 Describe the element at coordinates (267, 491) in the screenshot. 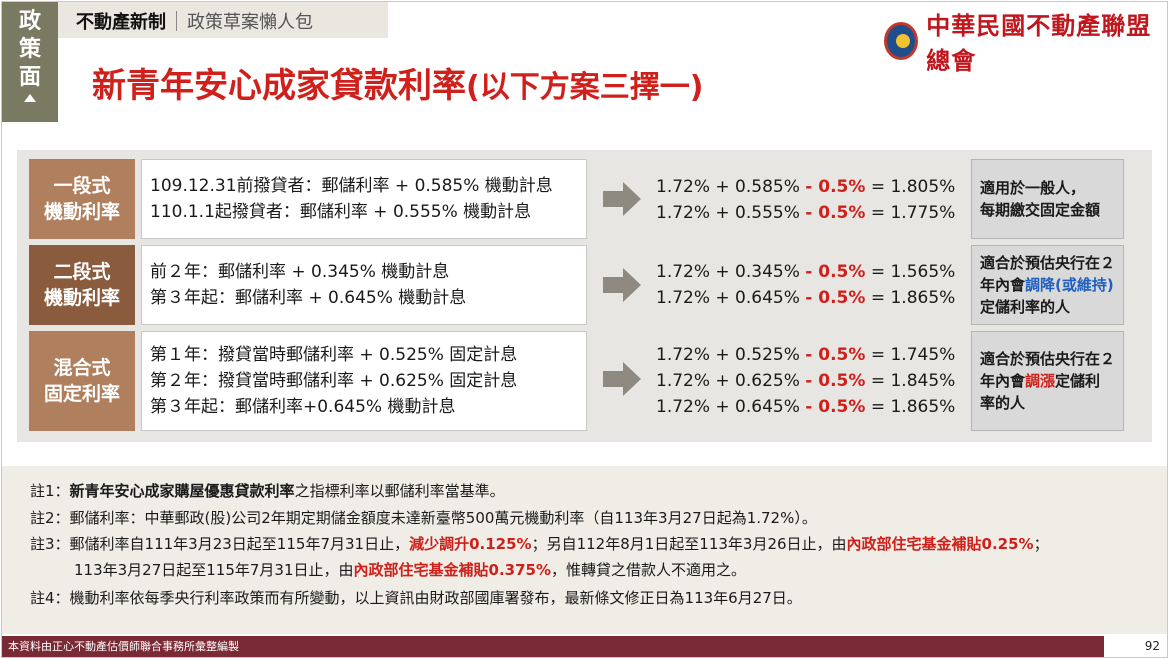

I see `footnote-1: 註1：新青年安心成家購屋優惠貸款利率之指標利率以郵儲利率當基準。` at that location.